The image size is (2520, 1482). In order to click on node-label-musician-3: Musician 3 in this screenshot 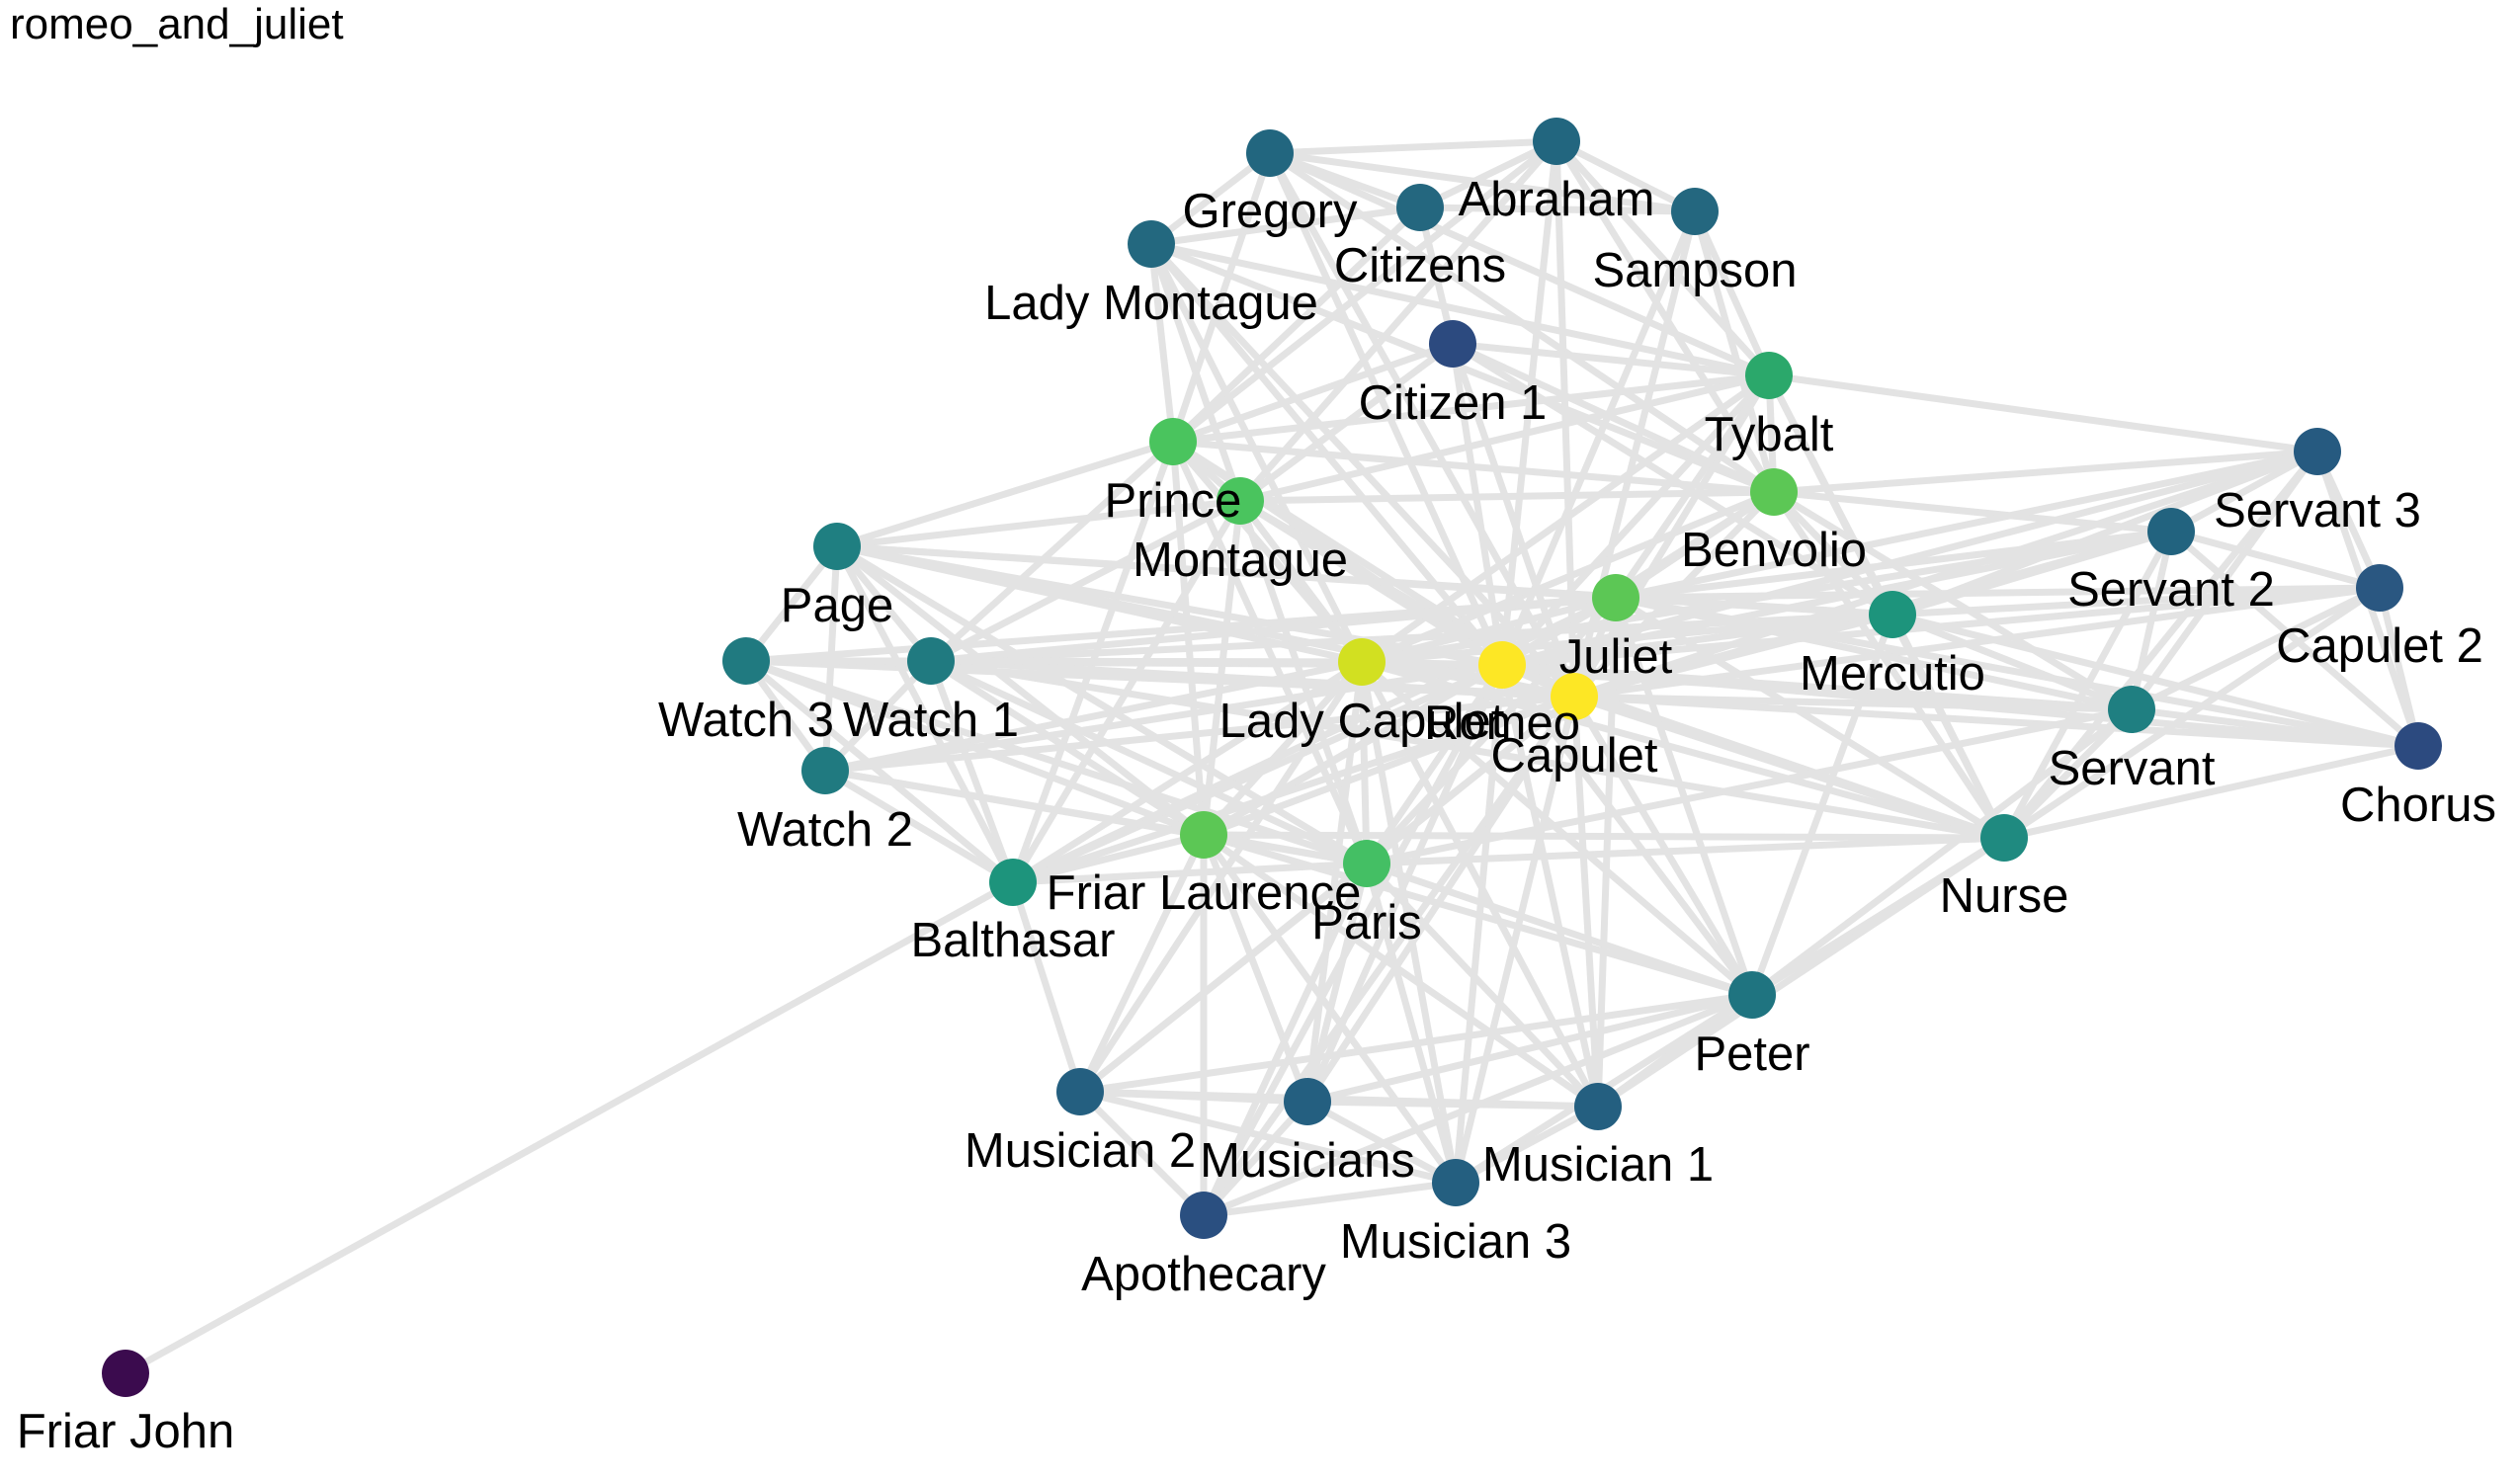, I will do `click(1455, 1242)`.